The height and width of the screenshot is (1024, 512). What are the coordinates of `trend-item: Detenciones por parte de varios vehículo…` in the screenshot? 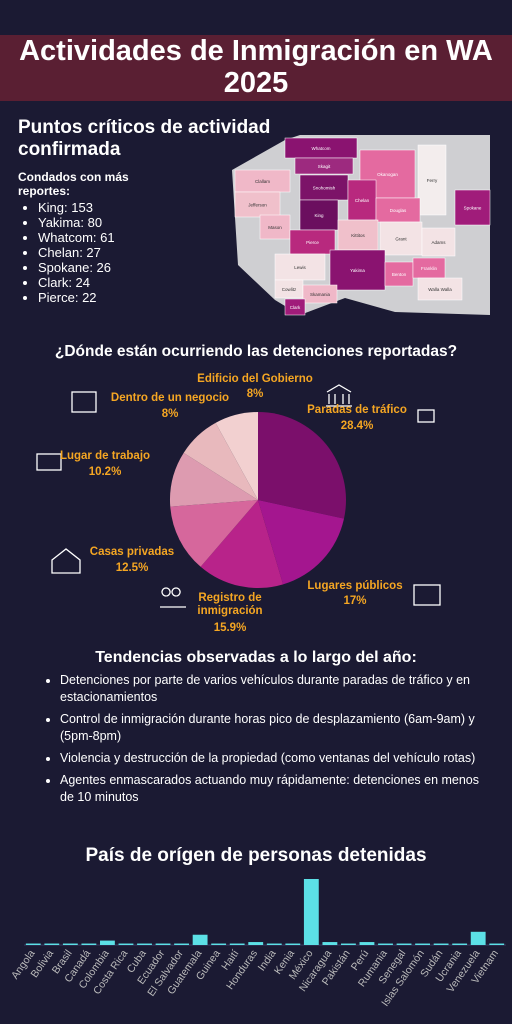 It's located at (270, 689).